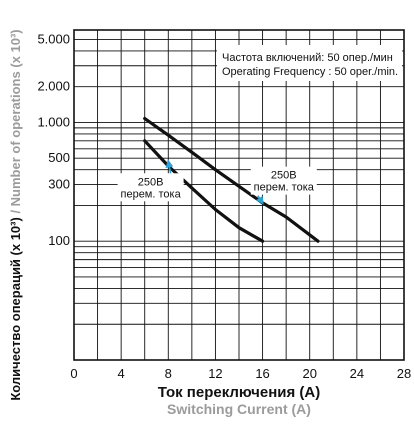  Describe the element at coordinates (239, 392) in the screenshot. I see `x-axis-label: Ток переключения (A)` at that location.